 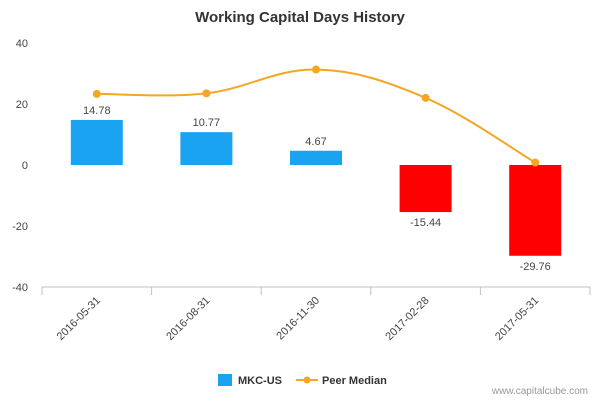 I want to click on bar-data-label: -15.44, so click(x=425, y=223).